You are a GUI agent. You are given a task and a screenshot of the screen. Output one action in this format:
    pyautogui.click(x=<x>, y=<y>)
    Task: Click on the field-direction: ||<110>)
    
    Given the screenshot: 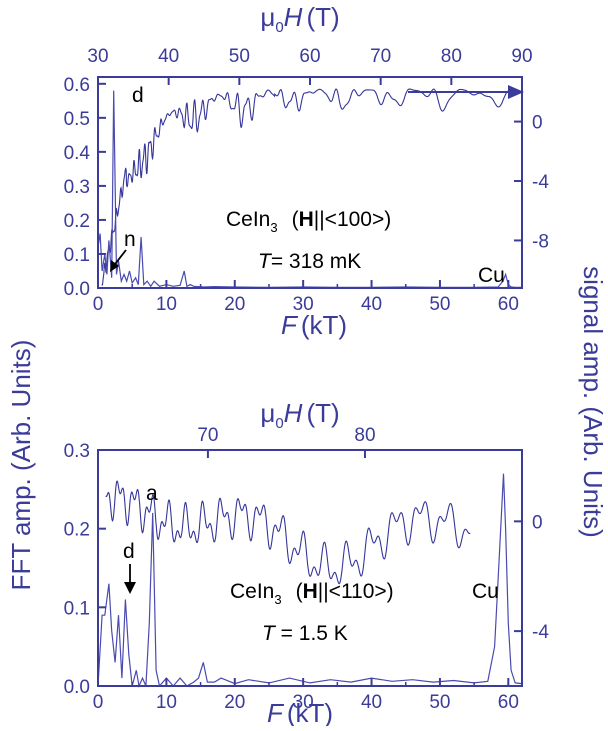 What is the action you would take?
    pyautogui.click(x=356, y=591)
    